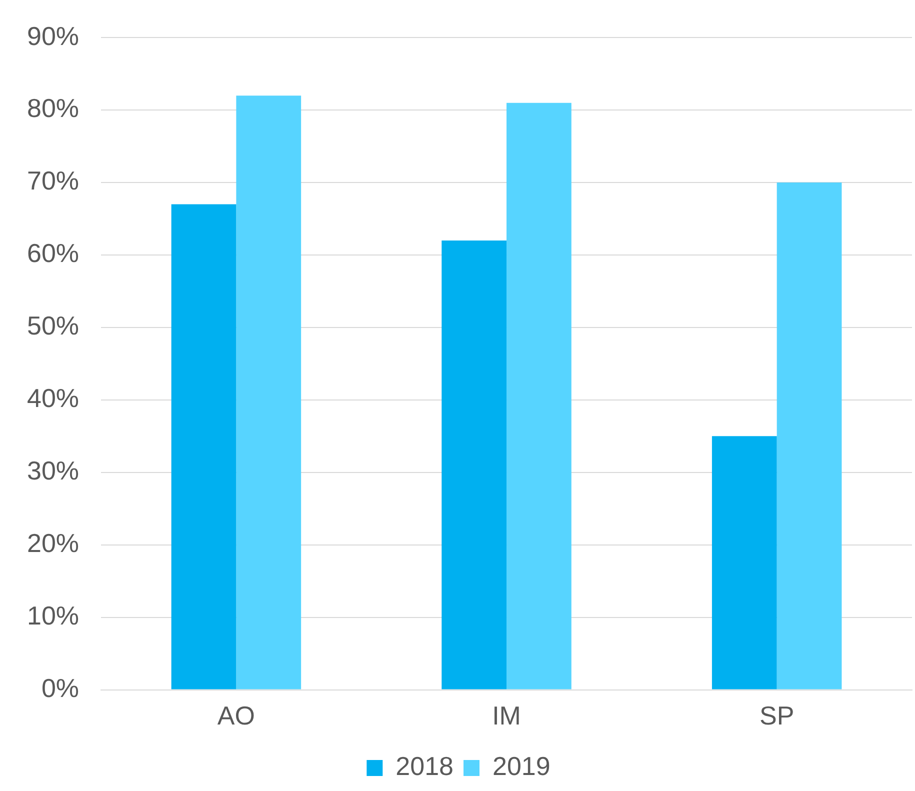 The image size is (915, 791). What do you see at coordinates (53, 398) in the screenshot?
I see `y-tick-label: 40%` at bounding box center [53, 398].